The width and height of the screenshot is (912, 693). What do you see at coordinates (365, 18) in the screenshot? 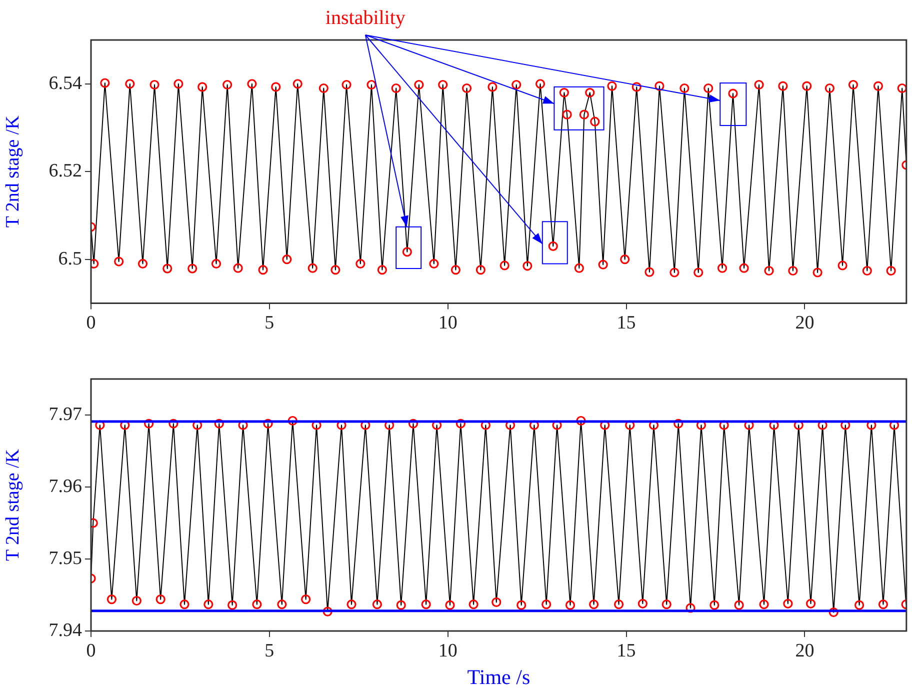
I see `annotation: instability` at bounding box center [365, 18].